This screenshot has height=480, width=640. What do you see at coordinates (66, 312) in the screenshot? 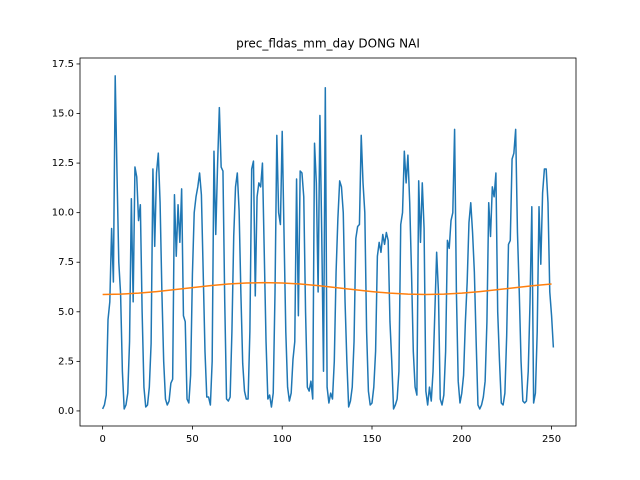
I see `y-tick-label: 5.0` at bounding box center [66, 312].